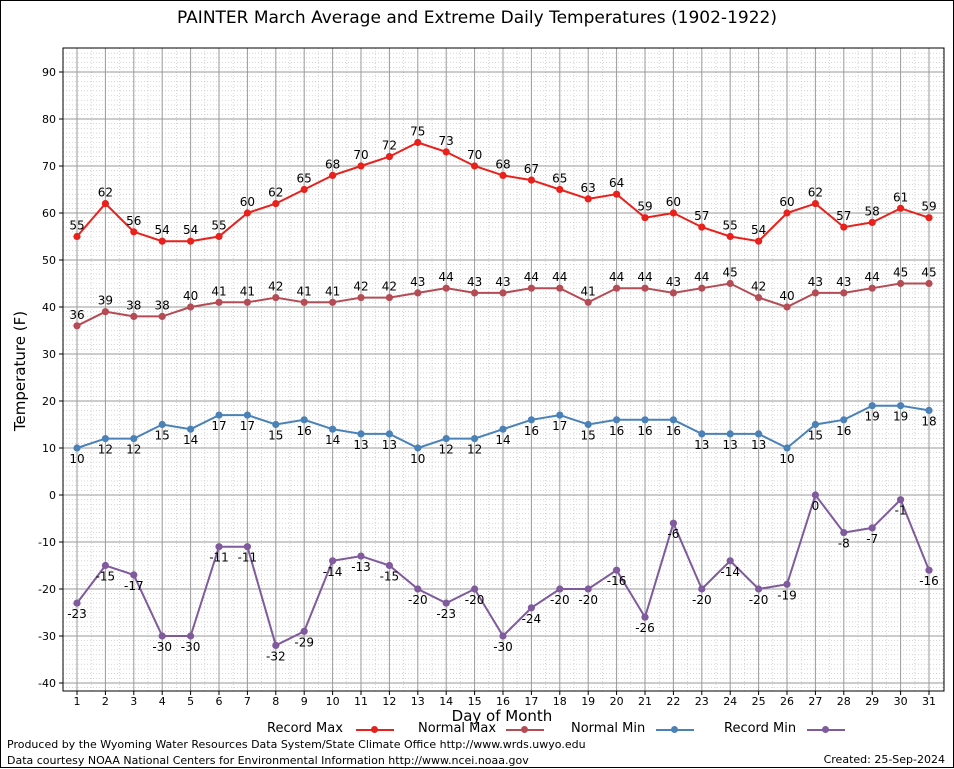  What do you see at coordinates (531, 169) in the screenshot?
I see `data-label-record-max: 67` at bounding box center [531, 169].